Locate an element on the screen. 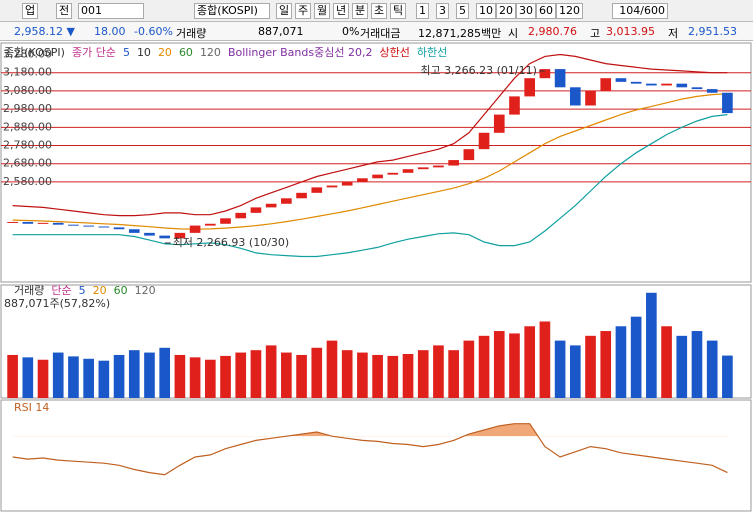 The height and width of the screenshot is (512, 753). interval-button: 5 is located at coordinates (462, 11).